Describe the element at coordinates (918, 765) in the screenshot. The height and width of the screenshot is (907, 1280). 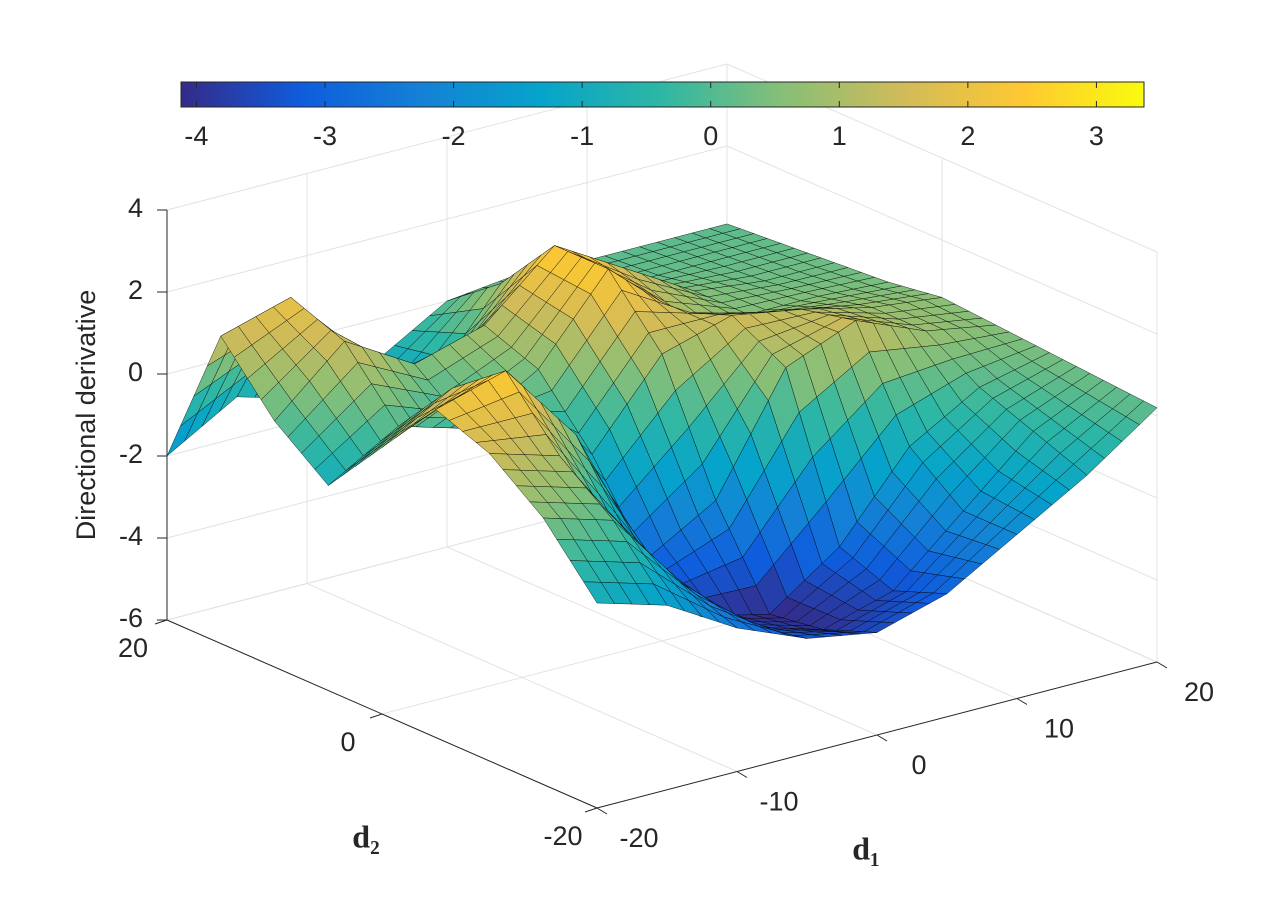
I see `x-tick-label: 0` at that location.